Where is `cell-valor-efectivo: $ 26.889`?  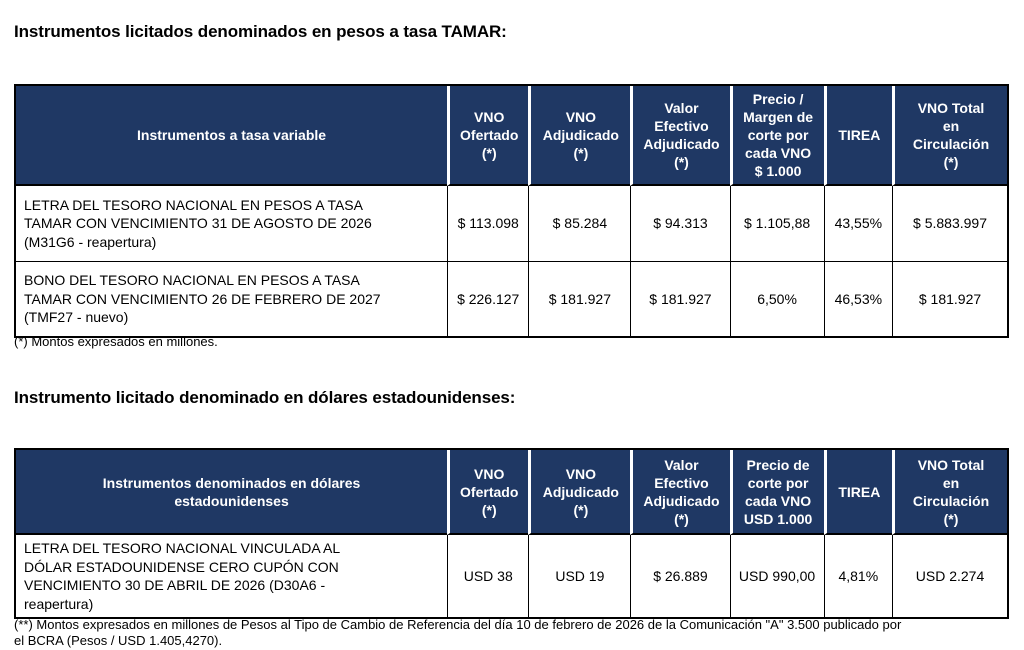 cell-valor-efectivo: $ 26.889 is located at coordinates (680, 576).